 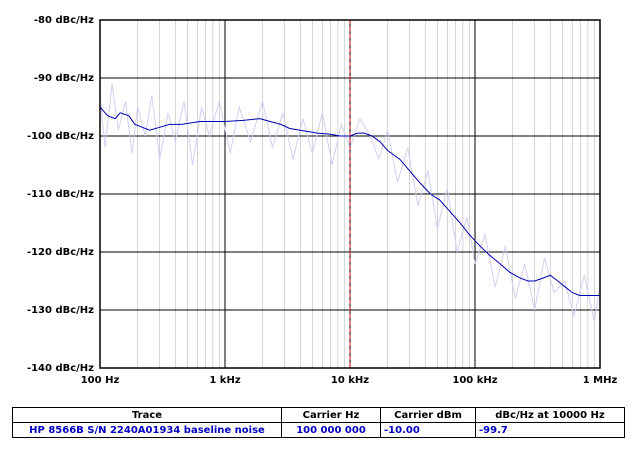 I want to click on y-tick-label: -130 dBc/Hz, so click(x=60, y=310).